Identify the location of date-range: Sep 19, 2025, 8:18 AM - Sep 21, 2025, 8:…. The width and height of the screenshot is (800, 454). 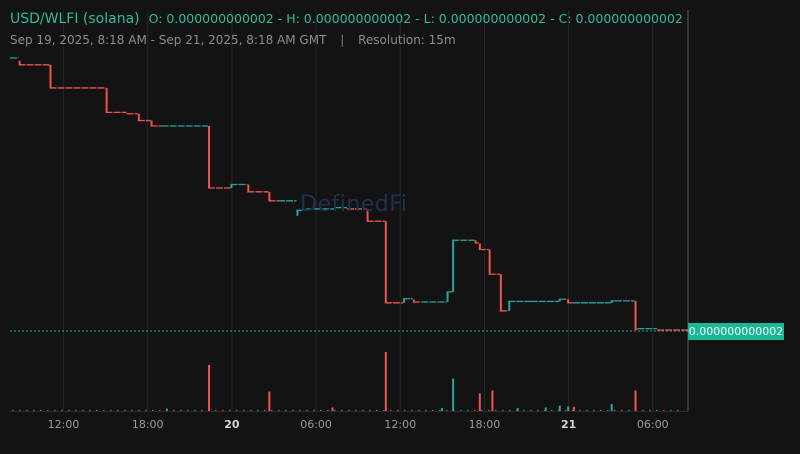
(168, 40).